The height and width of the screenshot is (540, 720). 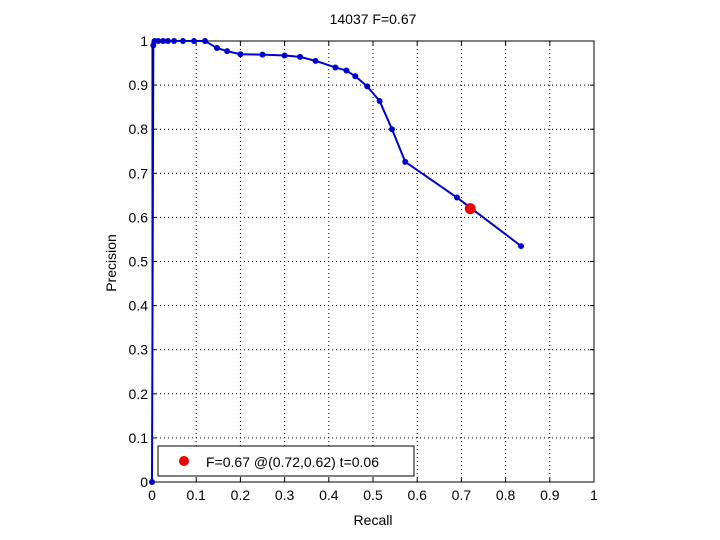 I want to click on legend-label: F=0.67 @(0.72,0.62) t=0.06, so click(x=292, y=462).